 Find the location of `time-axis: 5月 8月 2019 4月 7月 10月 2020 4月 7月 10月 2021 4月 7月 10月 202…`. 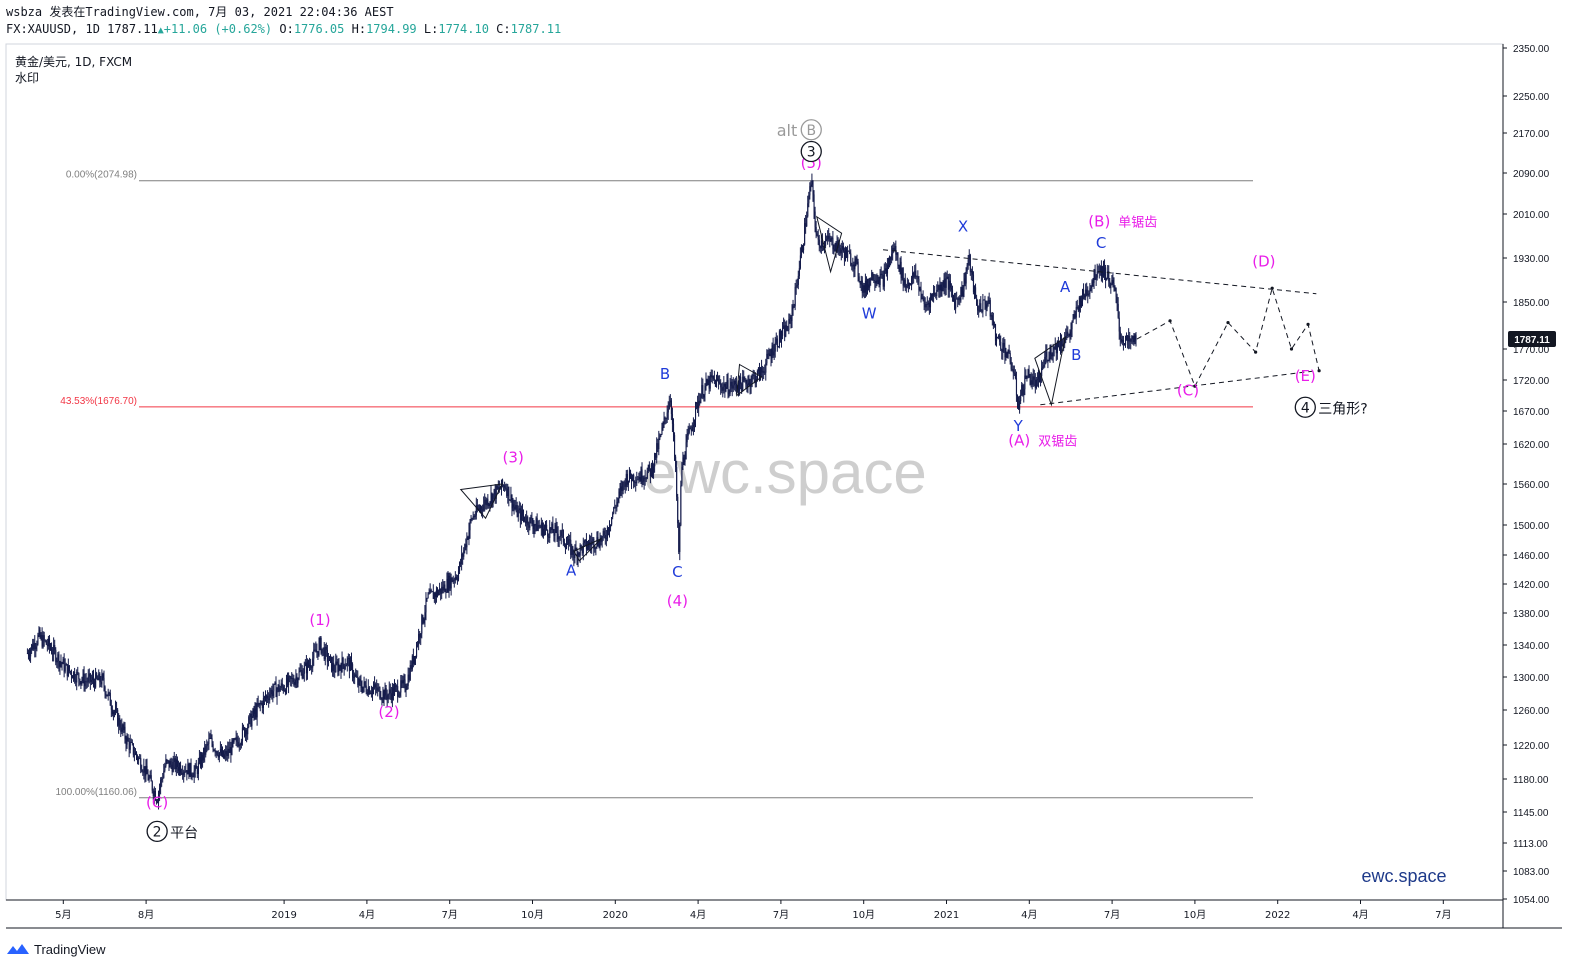

time-axis: 5月 8月 2019 4月 7月 10月 2020 4月 7月 10月 2021 4月 7月 10月 202… is located at coordinates (753, 910).